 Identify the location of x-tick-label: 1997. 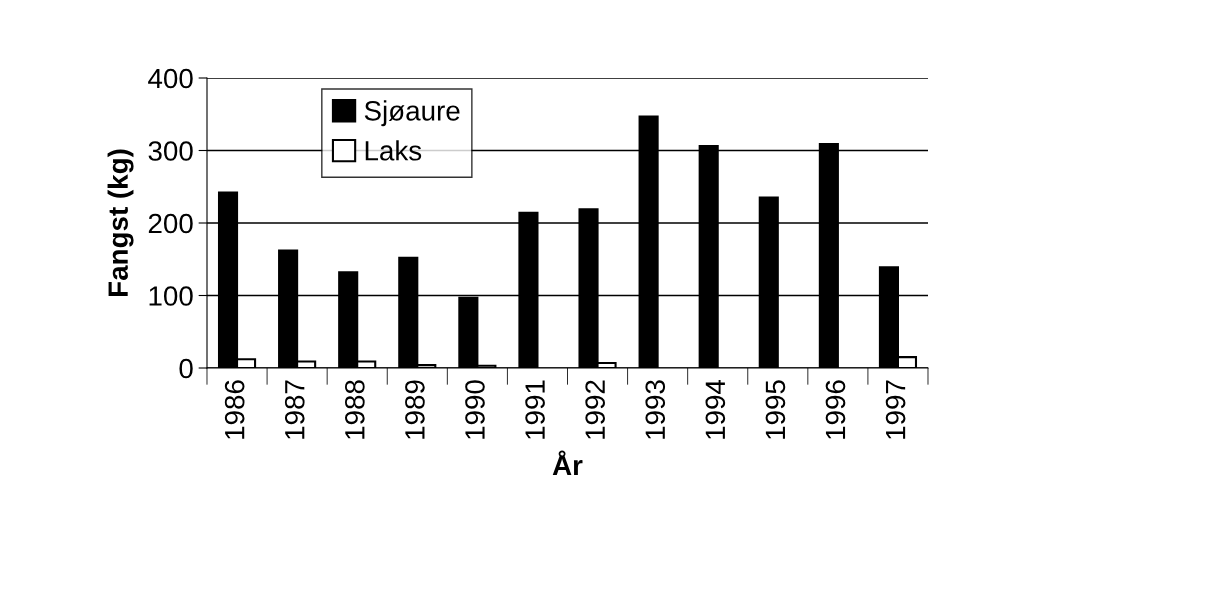
(895, 409).